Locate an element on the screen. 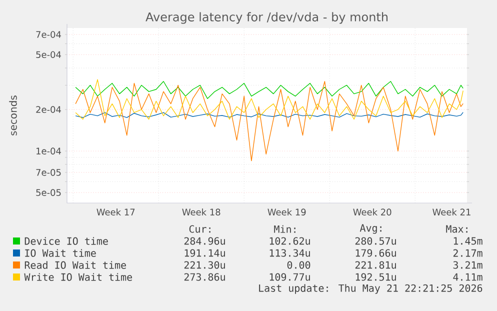  text: 273.86u is located at coordinates (204, 277).